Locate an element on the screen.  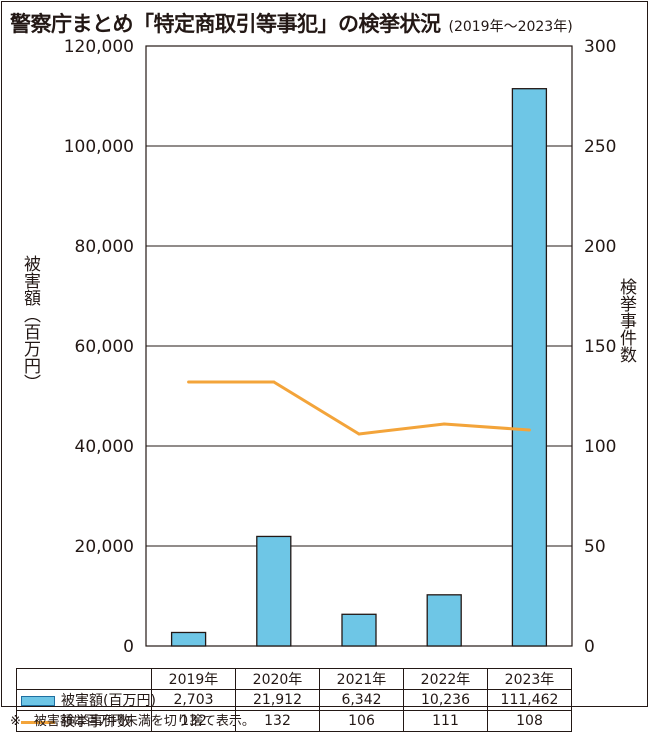
table-cell: 108 is located at coordinates (529, 721).